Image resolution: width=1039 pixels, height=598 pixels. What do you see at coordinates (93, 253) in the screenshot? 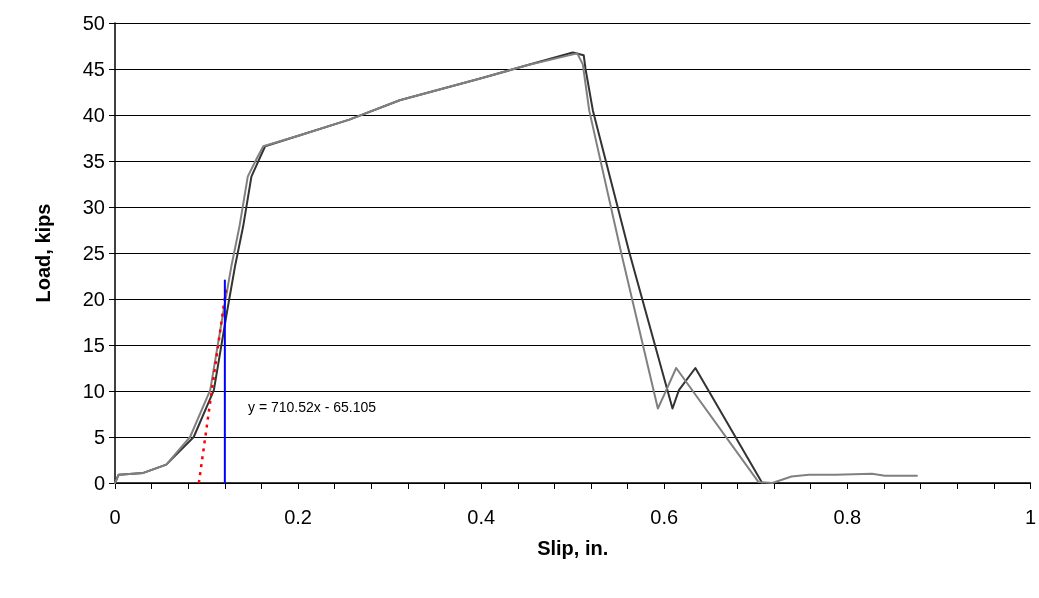
I see `y-tick-label: 25` at bounding box center [93, 253].